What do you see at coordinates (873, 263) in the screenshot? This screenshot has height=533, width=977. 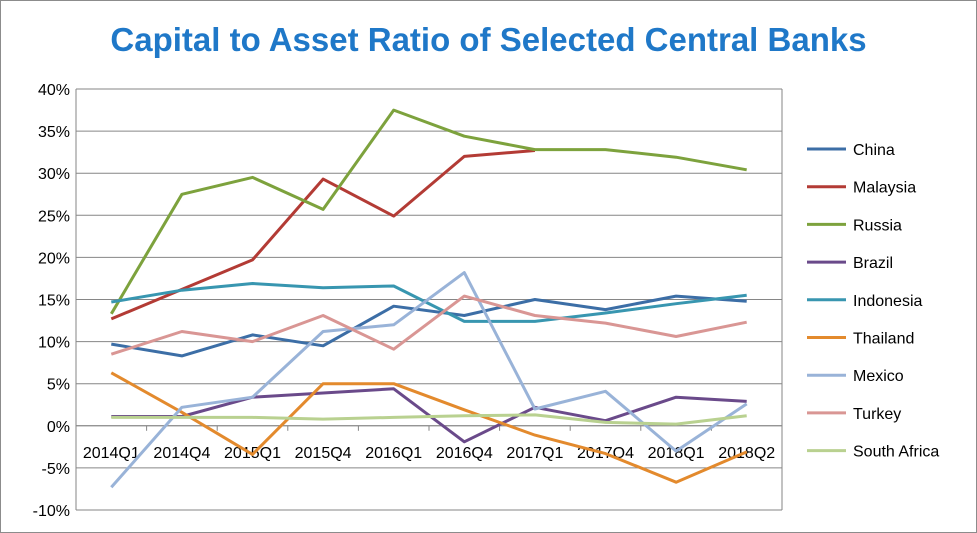 I see `legend-label-brazil: Brazil` at bounding box center [873, 263].